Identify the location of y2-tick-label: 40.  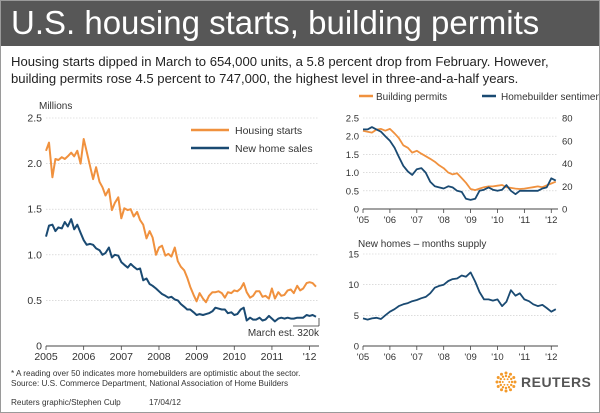
(567, 164).